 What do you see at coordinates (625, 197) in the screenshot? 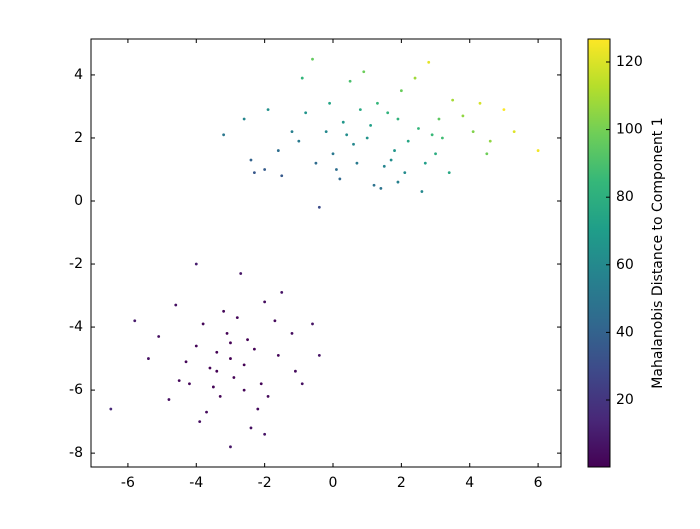
I see `colorbar-tick-label: 80` at bounding box center [625, 197].